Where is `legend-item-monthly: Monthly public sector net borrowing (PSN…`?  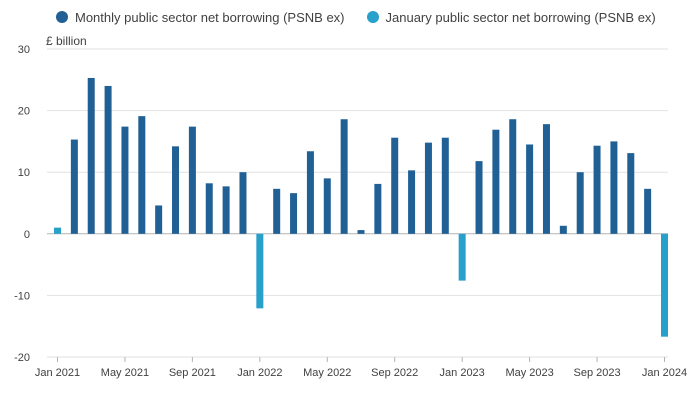 legend-item-monthly: Monthly public sector net borrowing (PSN… is located at coordinates (200, 17).